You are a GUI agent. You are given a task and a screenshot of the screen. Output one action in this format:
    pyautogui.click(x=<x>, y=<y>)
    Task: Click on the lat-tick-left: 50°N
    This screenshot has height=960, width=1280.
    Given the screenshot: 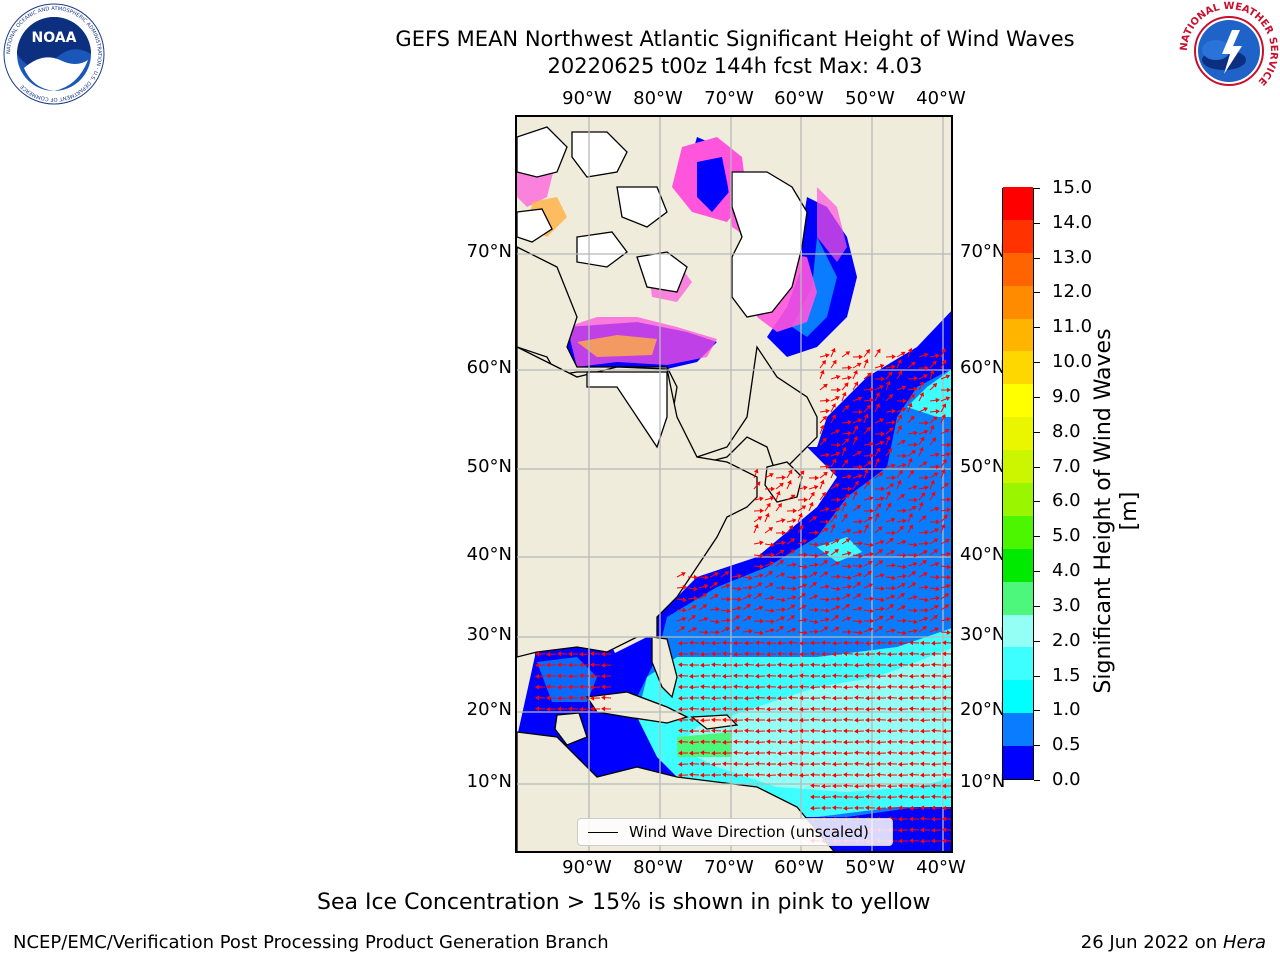 What is the action you would take?
    pyautogui.click(x=489, y=466)
    